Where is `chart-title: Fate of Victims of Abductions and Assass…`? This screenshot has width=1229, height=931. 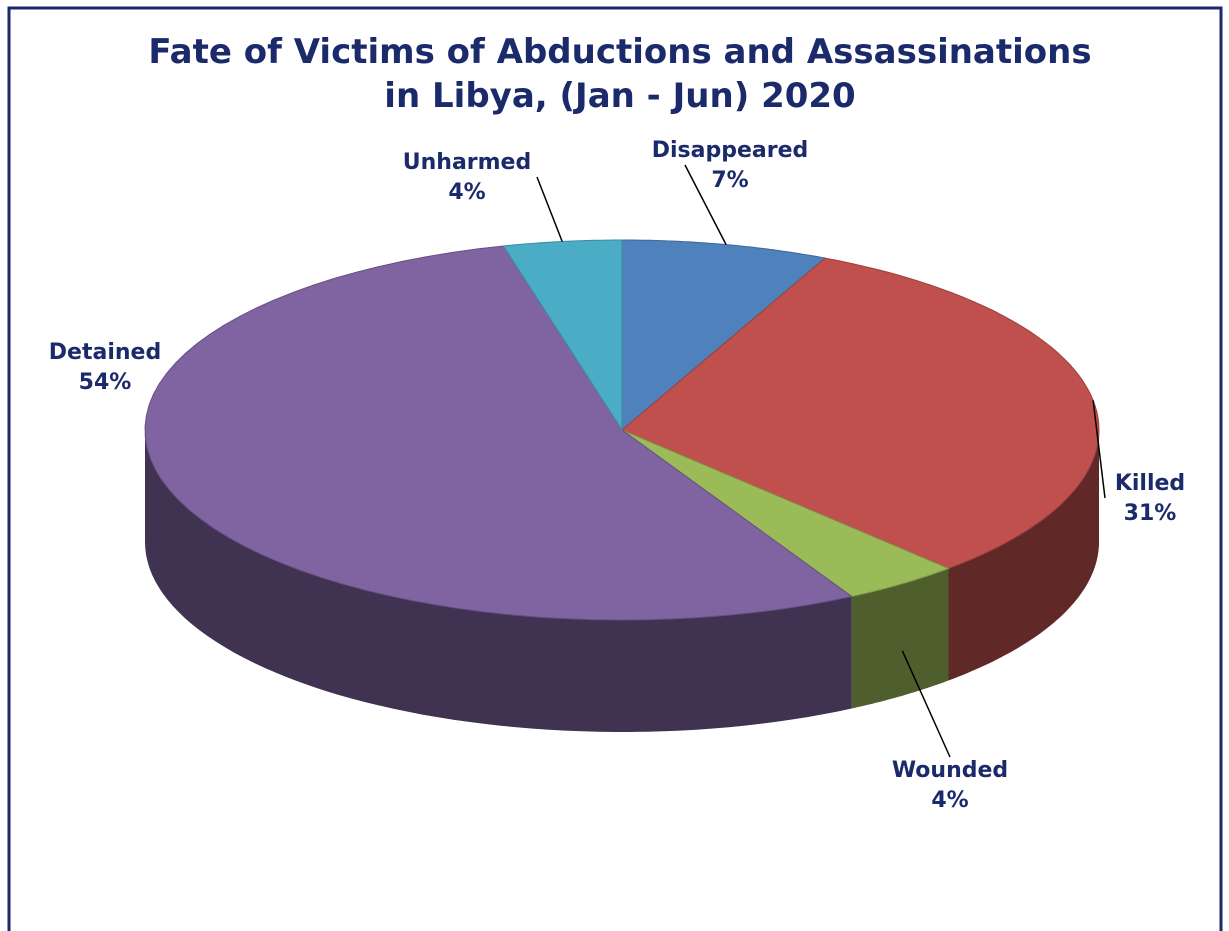 chart-title: Fate of Victims of Abductions and Assass… is located at coordinates (620, 74).